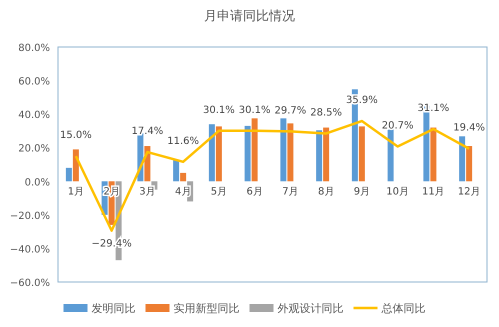  Describe the element at coordinates (30, 250) in the screenshot. I see `y-tick-label: −40.0%` at that location.